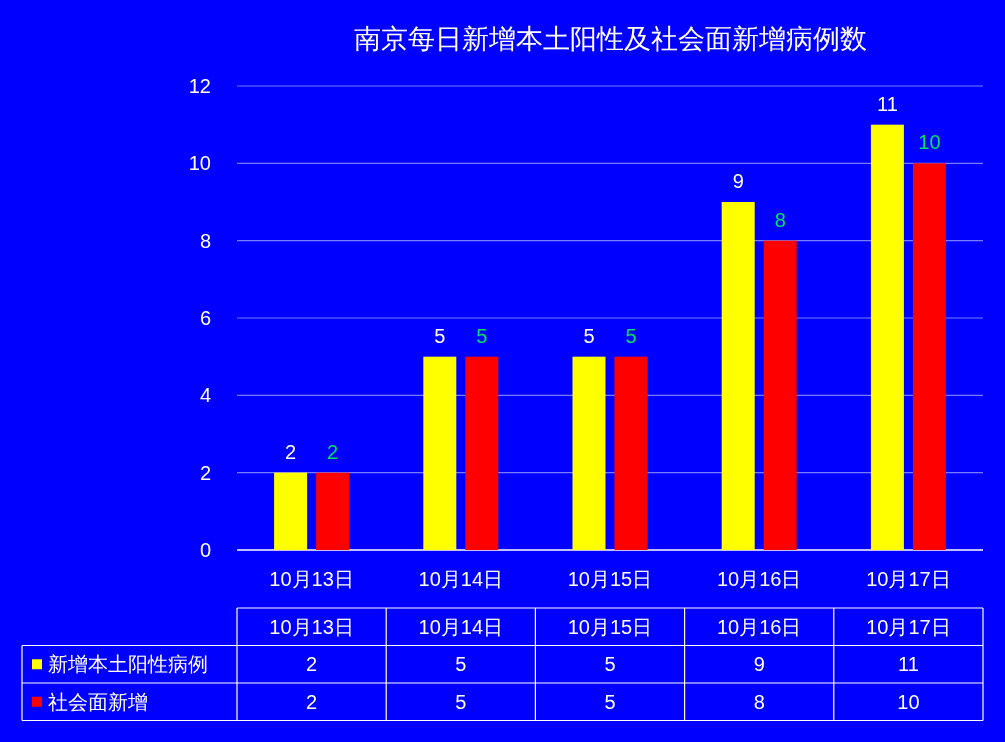 This screenshot has width=1005, height=742. Describe the element at coordinates (929, 142) in the screenshot. I see `data-label: 10` at that location.